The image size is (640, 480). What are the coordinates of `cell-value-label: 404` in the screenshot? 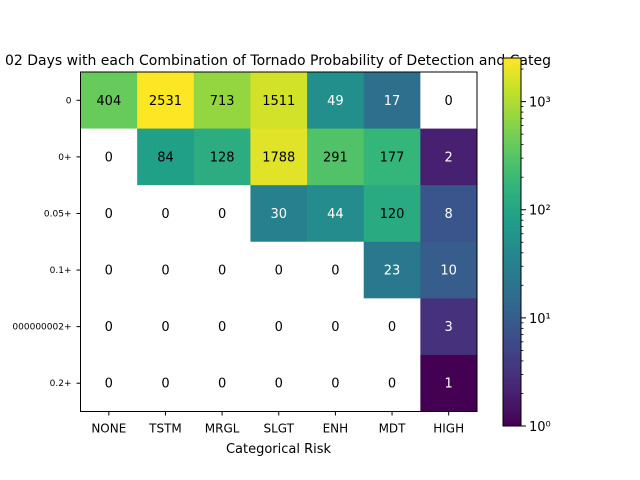 It's located at (108, 101).